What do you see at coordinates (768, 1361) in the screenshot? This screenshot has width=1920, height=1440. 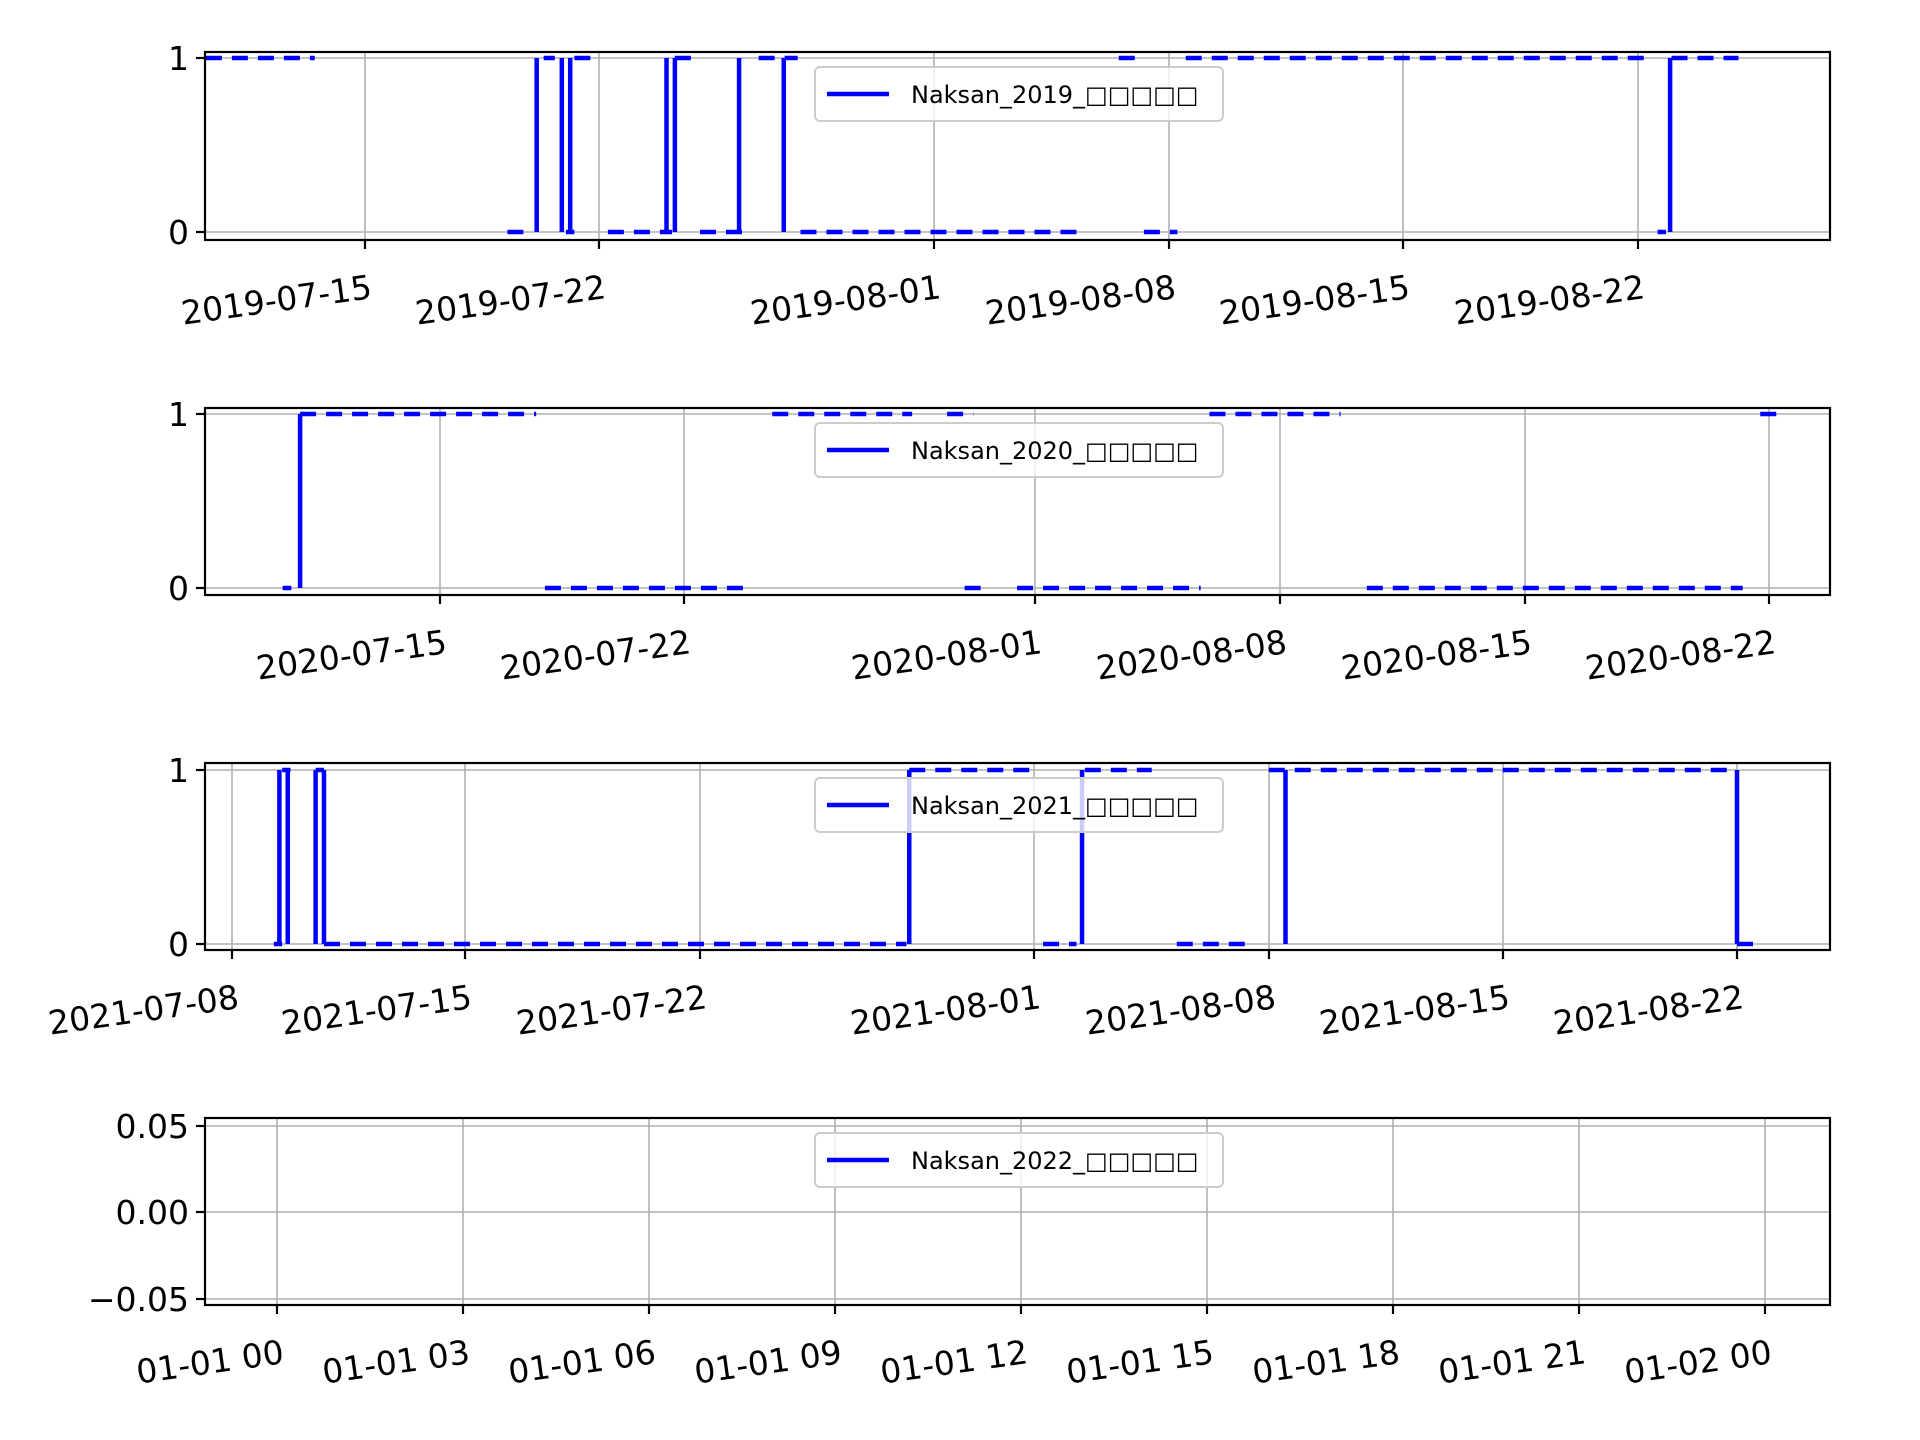 I see `x-tick-label: 01-01 09` at bounding box center [768, 1361].